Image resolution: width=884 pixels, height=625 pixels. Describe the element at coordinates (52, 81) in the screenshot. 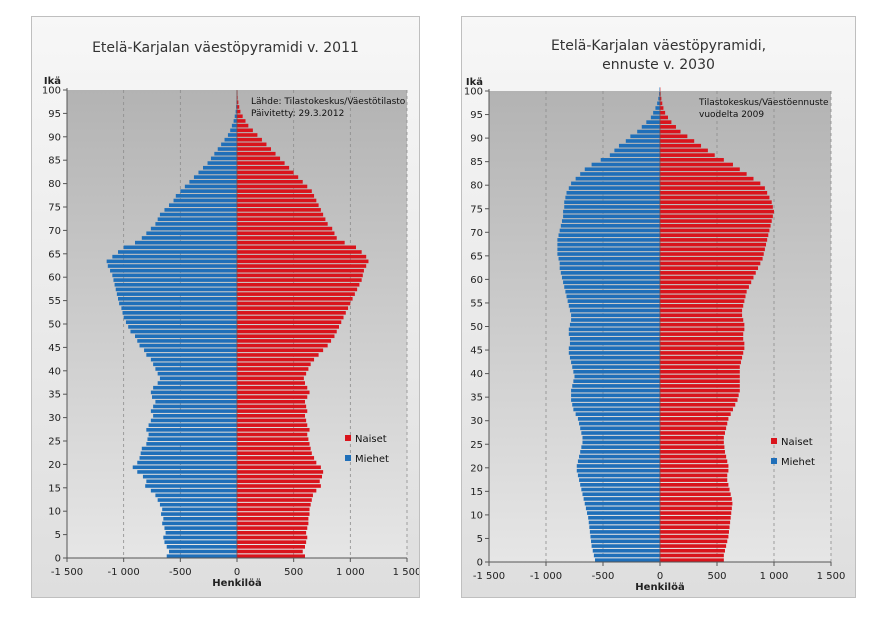

I see `y-axis-label: Ikä` at that location.